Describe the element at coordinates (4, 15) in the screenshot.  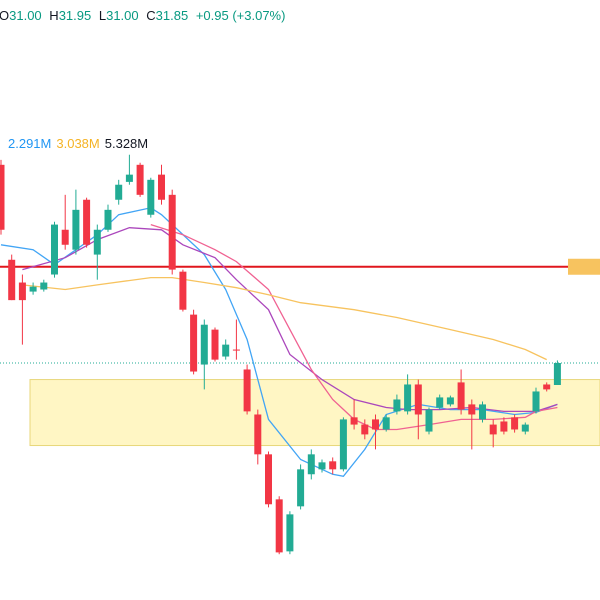
I see `open-label: O` at that location.